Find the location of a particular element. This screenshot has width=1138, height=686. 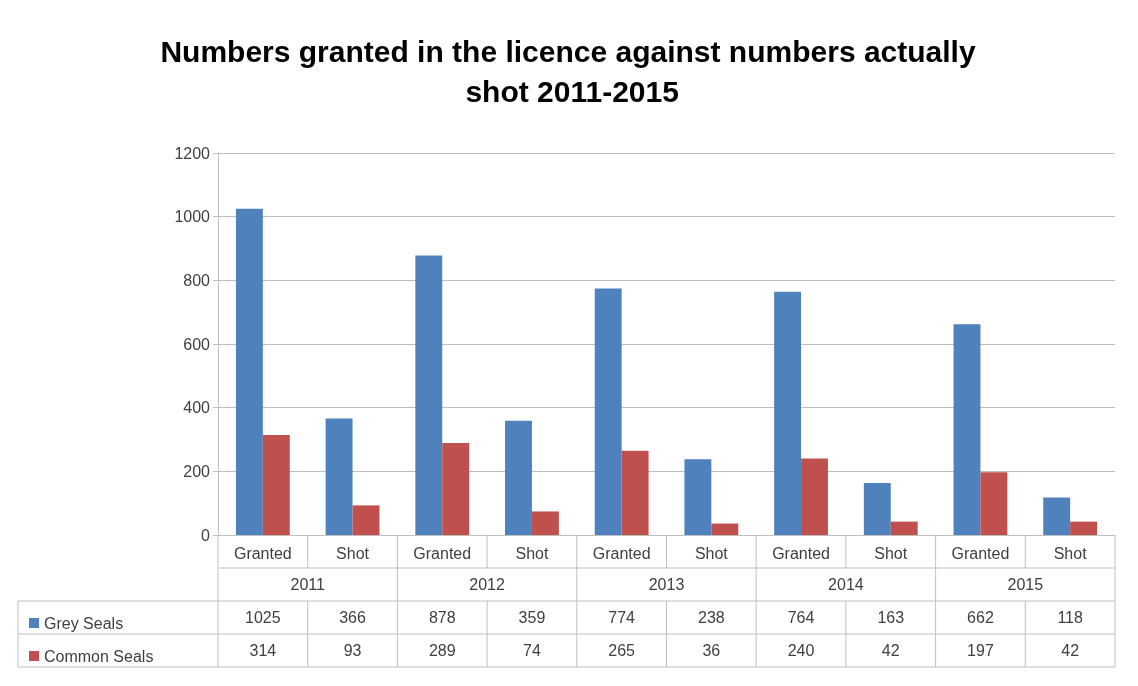

y-tick-label: 400 is located at coordinates (197, 408).